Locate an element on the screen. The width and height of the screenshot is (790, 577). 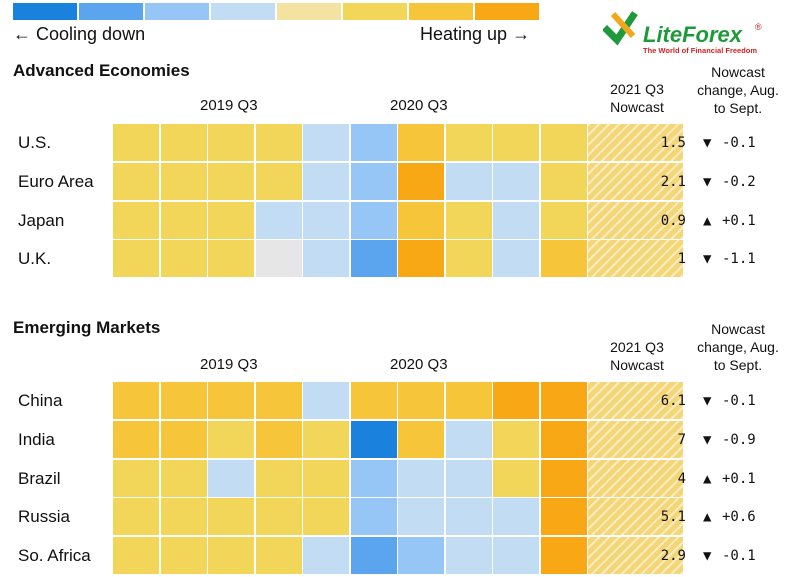
change-header-em-line1: Nowcast is located at coordinates (738, 329).